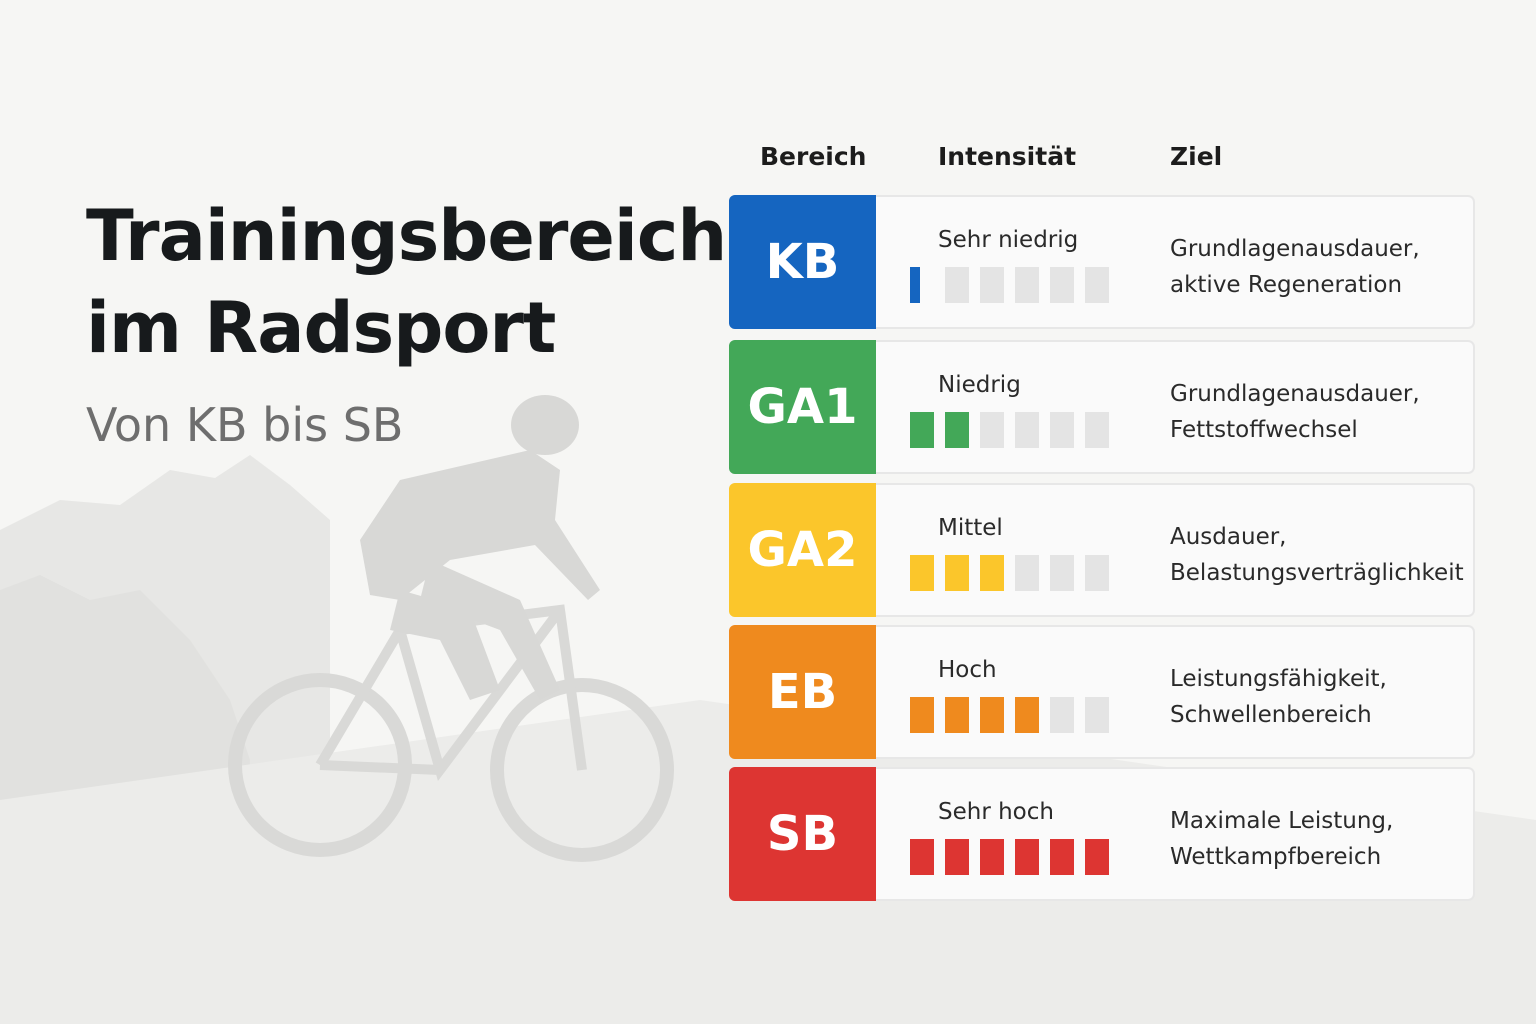 The width and height of the screenshot is (1536, 1024). Describe the element at coordinates (1281, 839) in the screenshot. I see `goal-text: Maximale Leistung, Wettkampfbereich` at that location.